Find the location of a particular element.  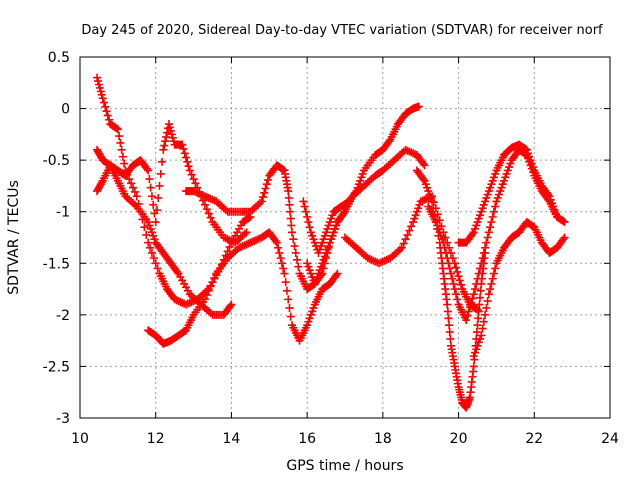

y-tick-label: -2.5 is located at coordinates (56, 367).